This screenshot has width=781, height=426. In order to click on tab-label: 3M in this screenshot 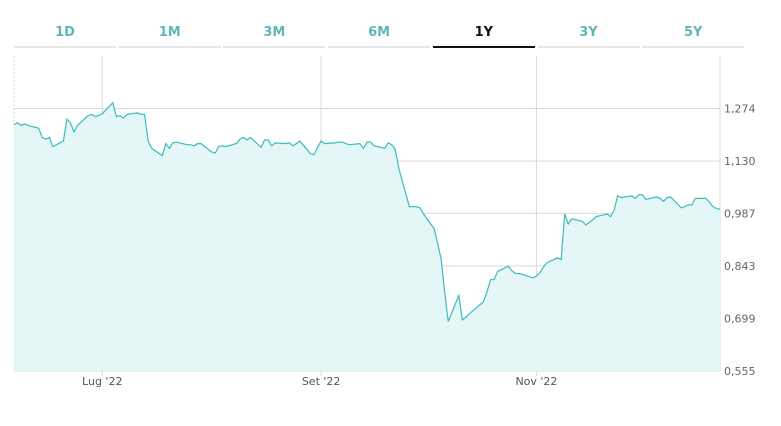, I will do `click(274, 32)`.